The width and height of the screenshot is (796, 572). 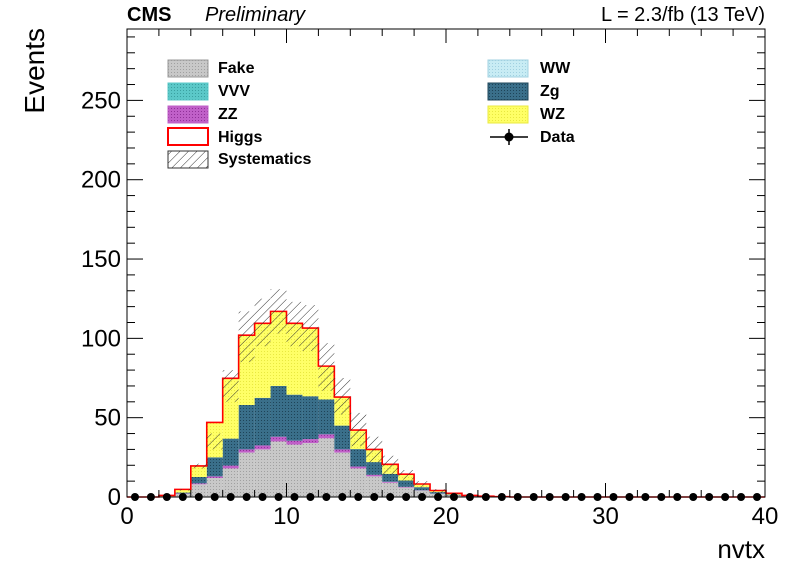 What do you see at coordinates (101, 338) in the screenshot?
I see `y-tick-label: 100` at bounding box center [101, 338].